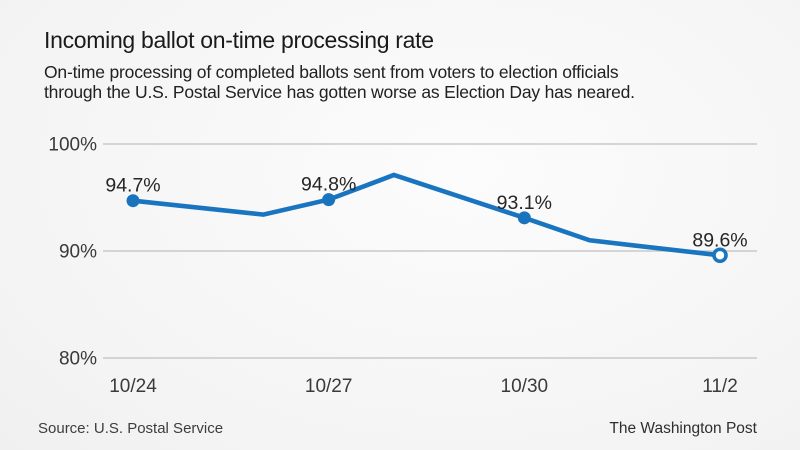  Describe the element at coordinates (133, 386) in the screenshot. I see `x-tick-10-24: 10/24` at that location.